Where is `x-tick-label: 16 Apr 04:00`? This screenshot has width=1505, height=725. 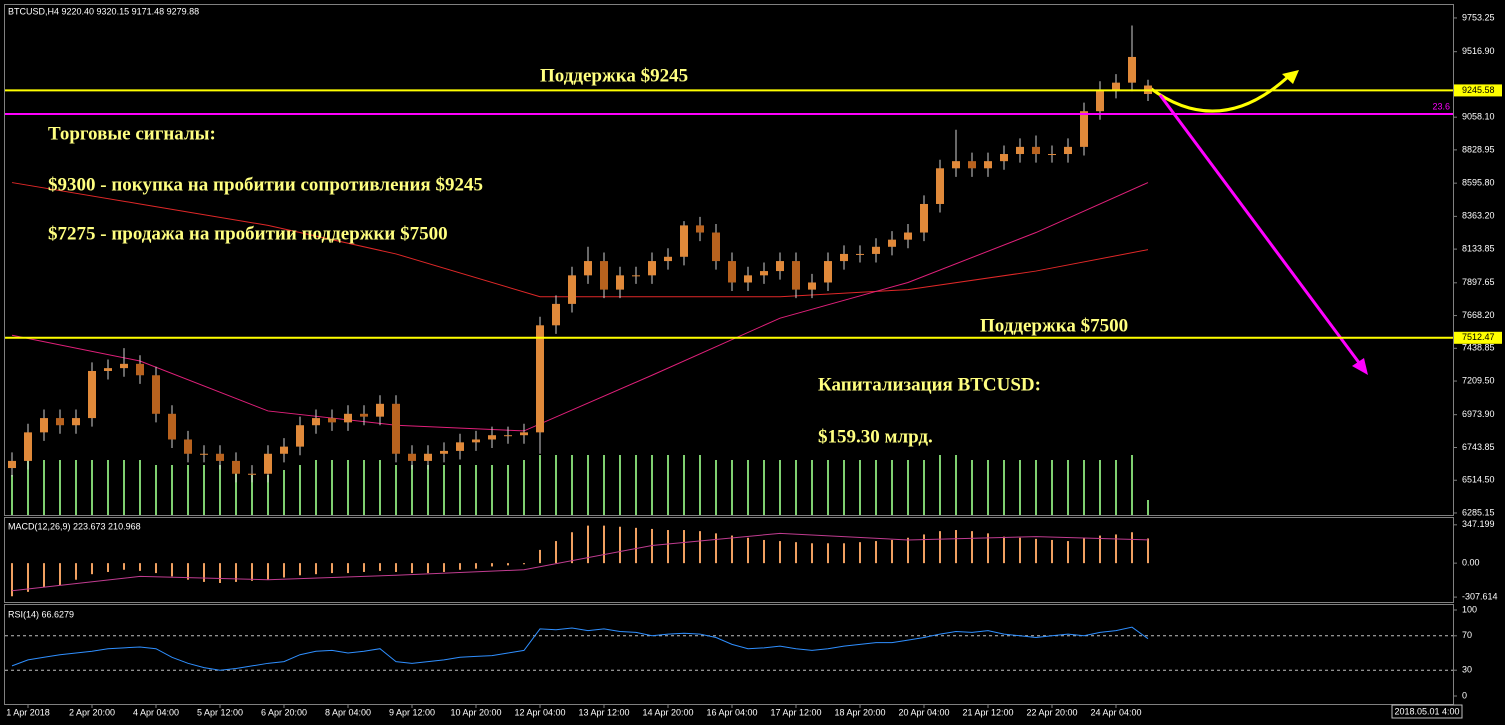
x-tick-label: 16 Apr 04:00 is located at coordinates (731, 712).